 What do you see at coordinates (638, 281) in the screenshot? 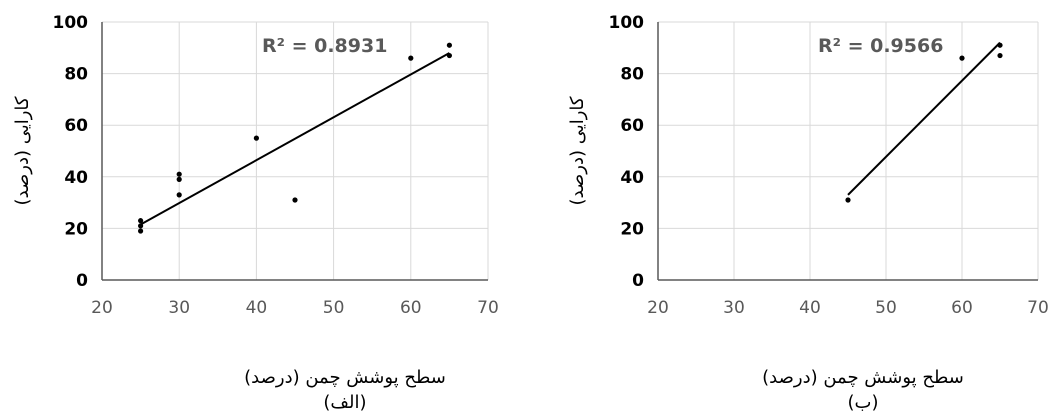
I see `chart-b-y-tick-label: 0` at bounding box center [638, 281].